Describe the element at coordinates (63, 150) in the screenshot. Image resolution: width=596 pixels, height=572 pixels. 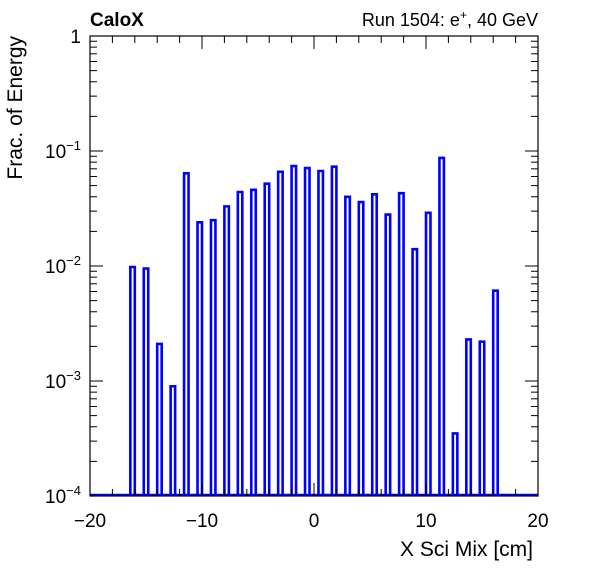
I see `y-tick-label: 10⁻¹` at that location.